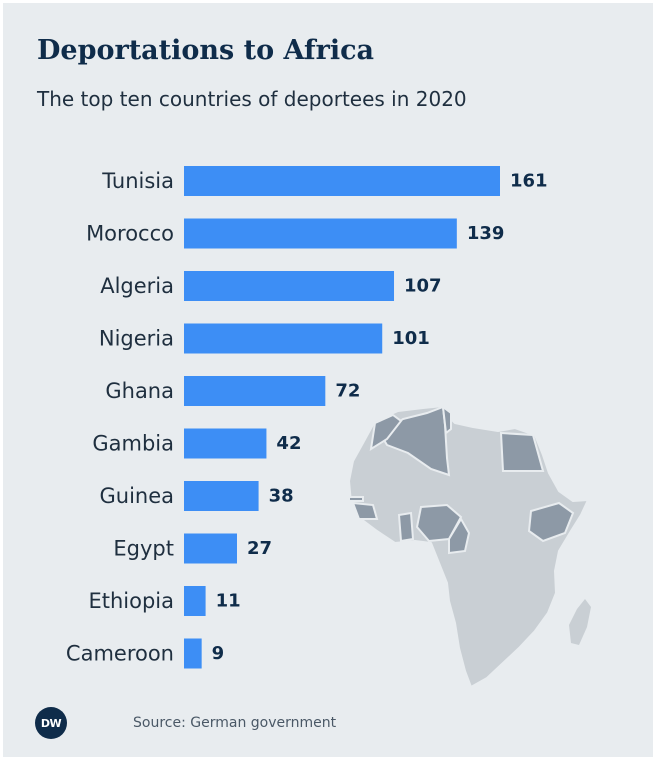 The image size is (658, 762). Describe the element at coordinates (221, 496) in the screenshot. I see `bar-guinea` at that location.